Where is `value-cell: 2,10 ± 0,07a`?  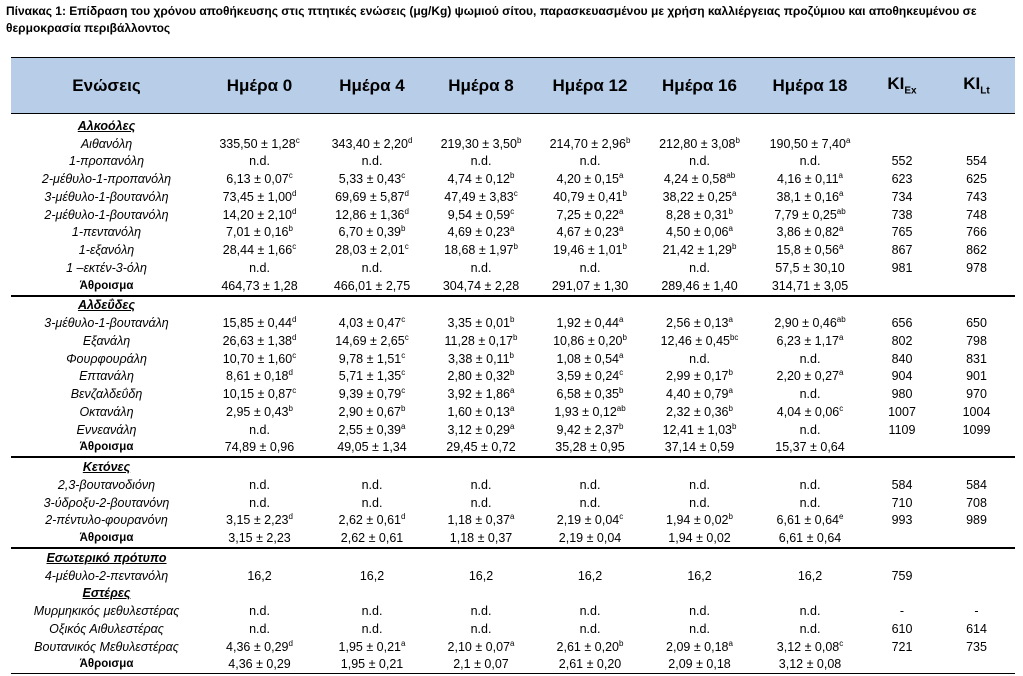
value-cell: 2,10 ± 0,07a is located at coordinates (481, 646).